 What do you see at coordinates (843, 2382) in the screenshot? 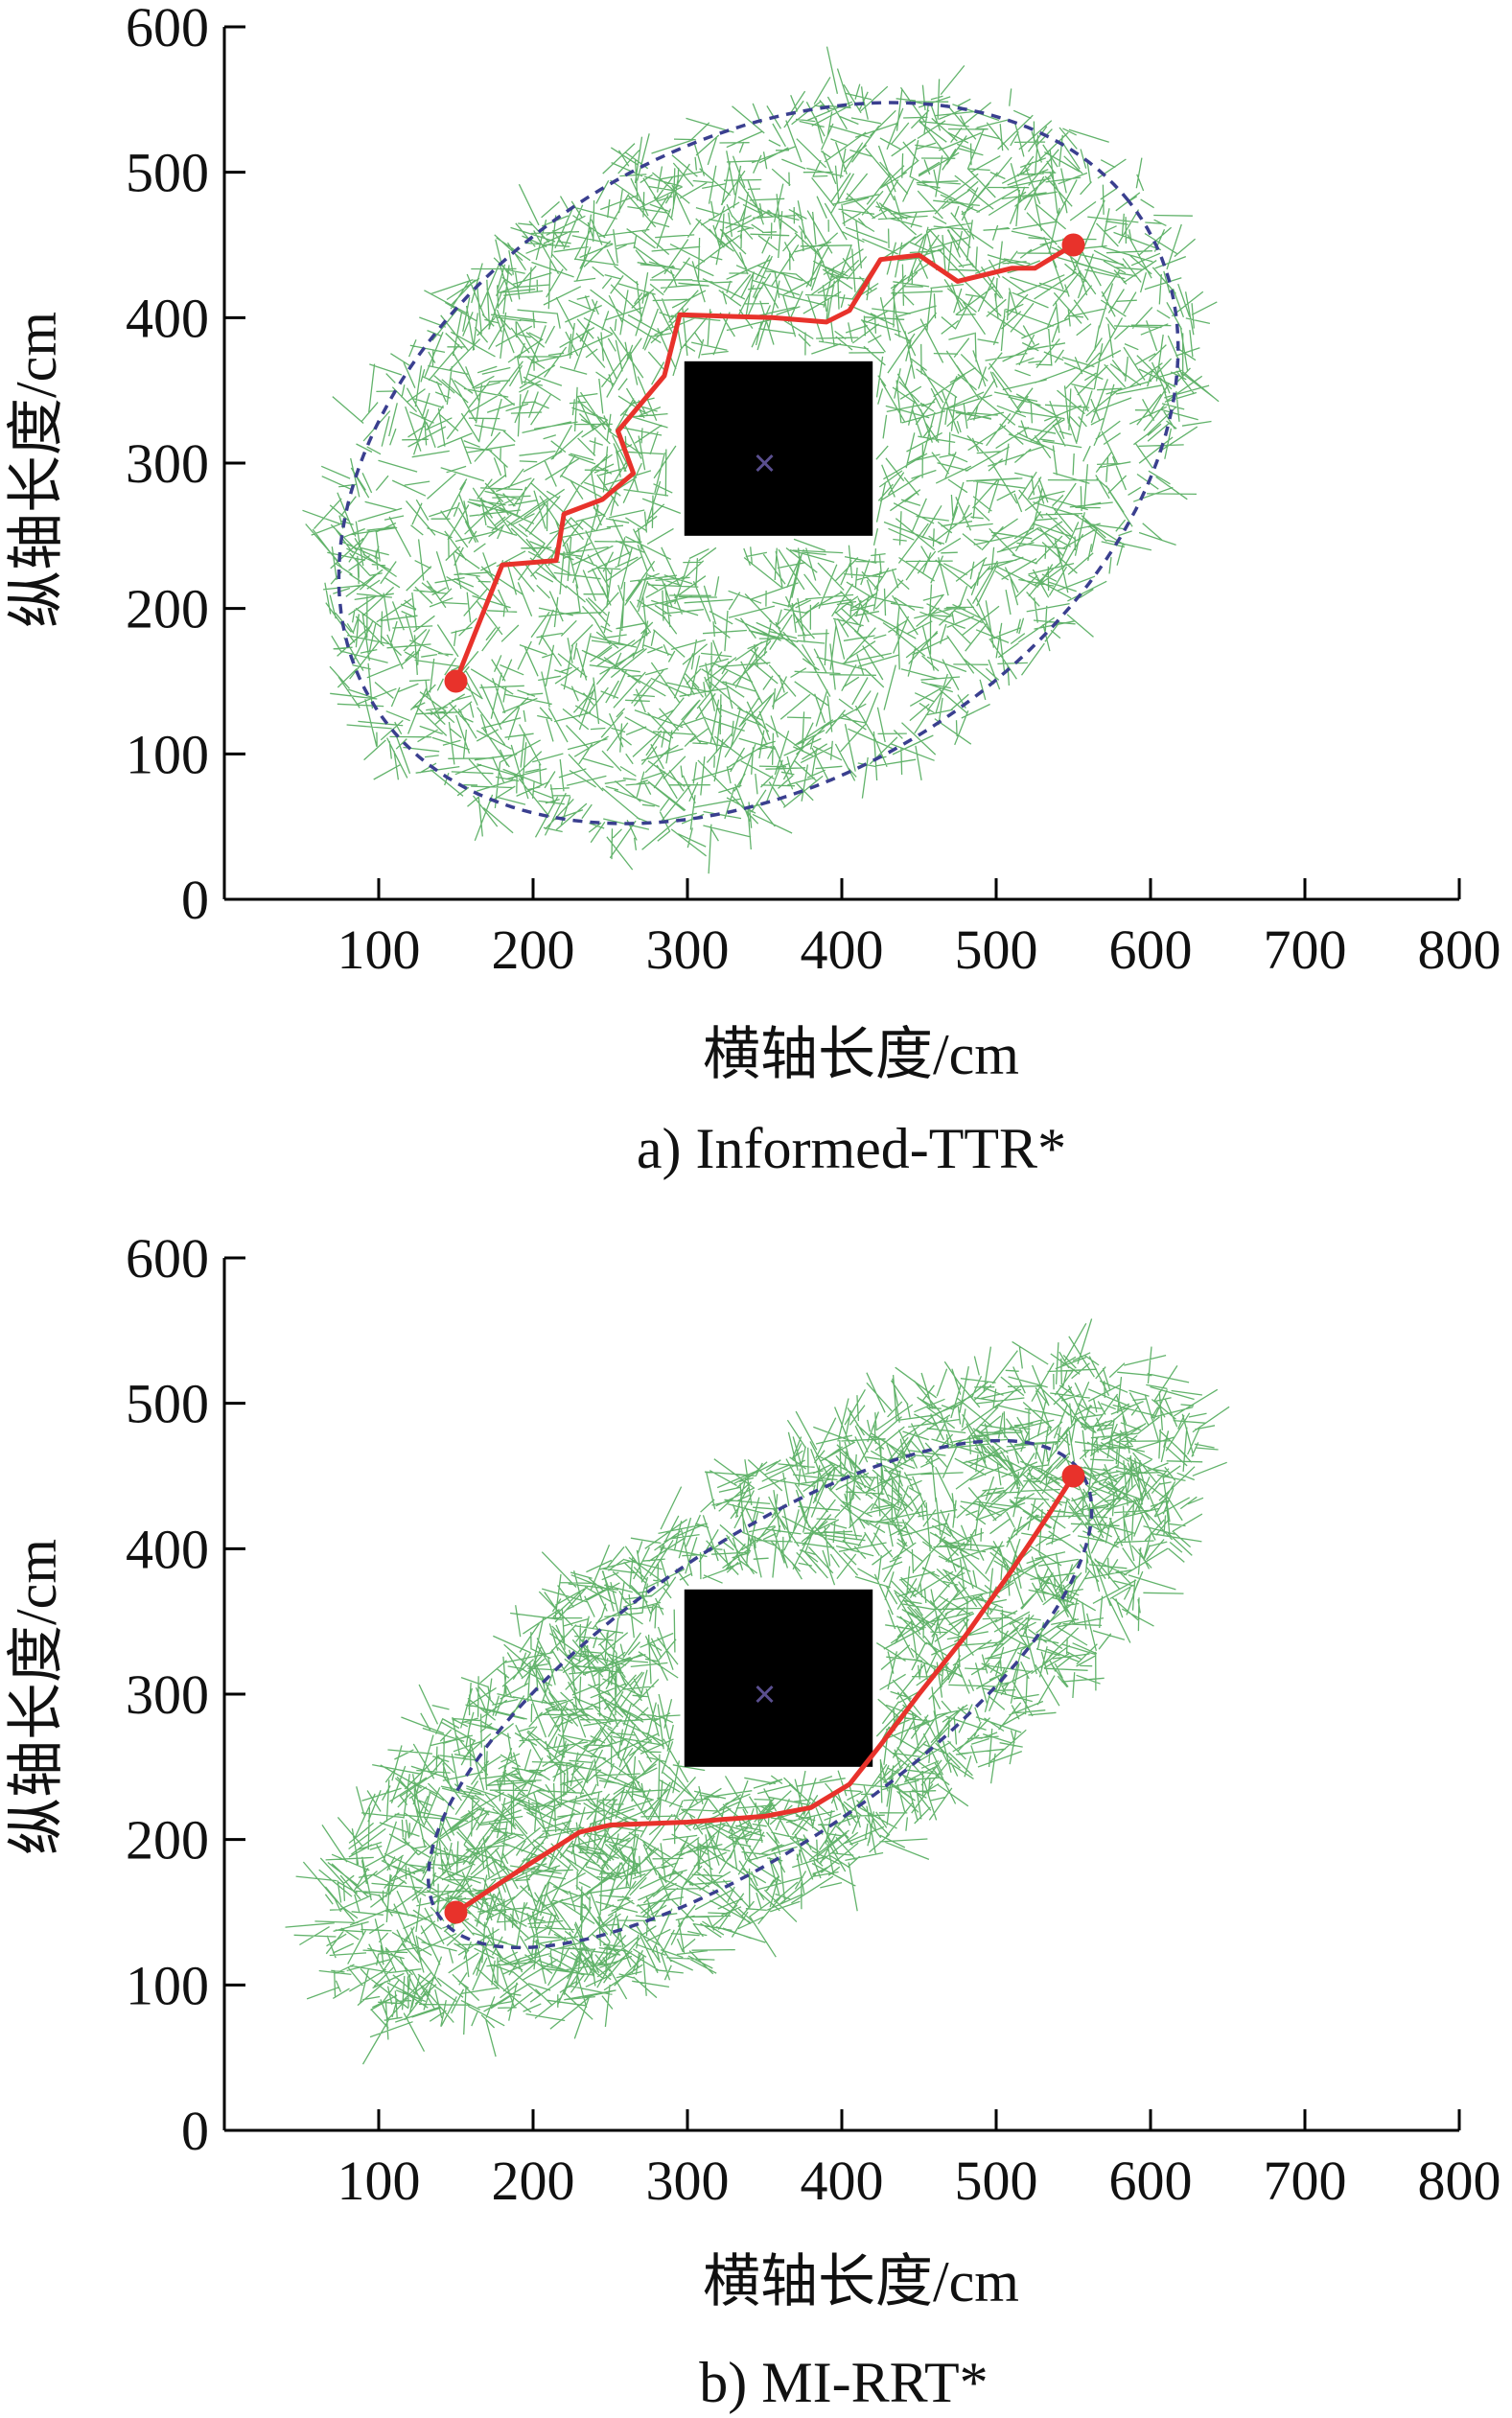
I see `figure-caption: b) MI-RRT*` at bounding box center [843, 2382].